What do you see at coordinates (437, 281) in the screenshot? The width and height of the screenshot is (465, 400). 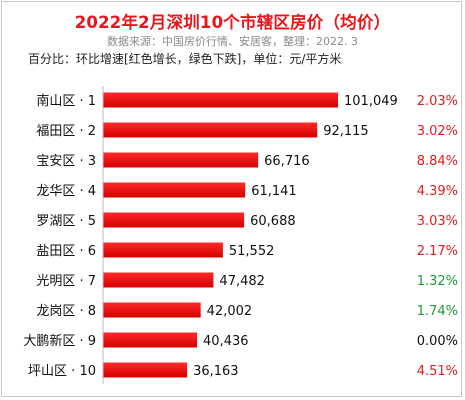 I see `growth-label: 1.32%` at bounding box center [437, 281].